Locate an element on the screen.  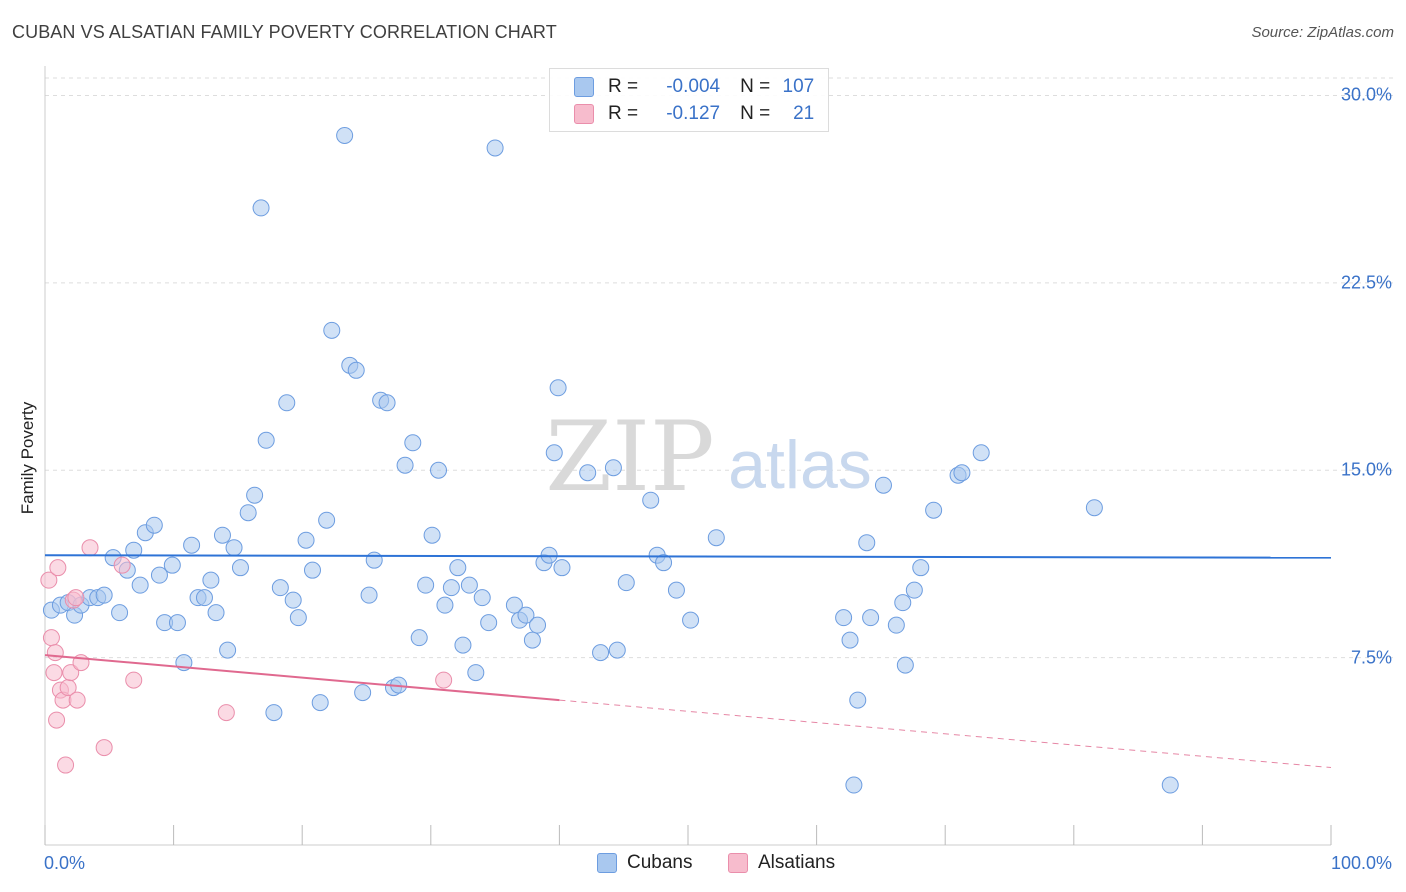
y-tick-label: 15.0% is located at coordinates (1366, 469).